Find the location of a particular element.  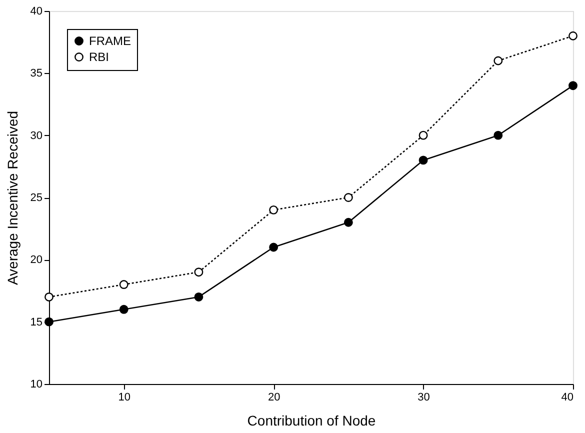

y-tick-label: 15 is located at coordinates (36, 322).